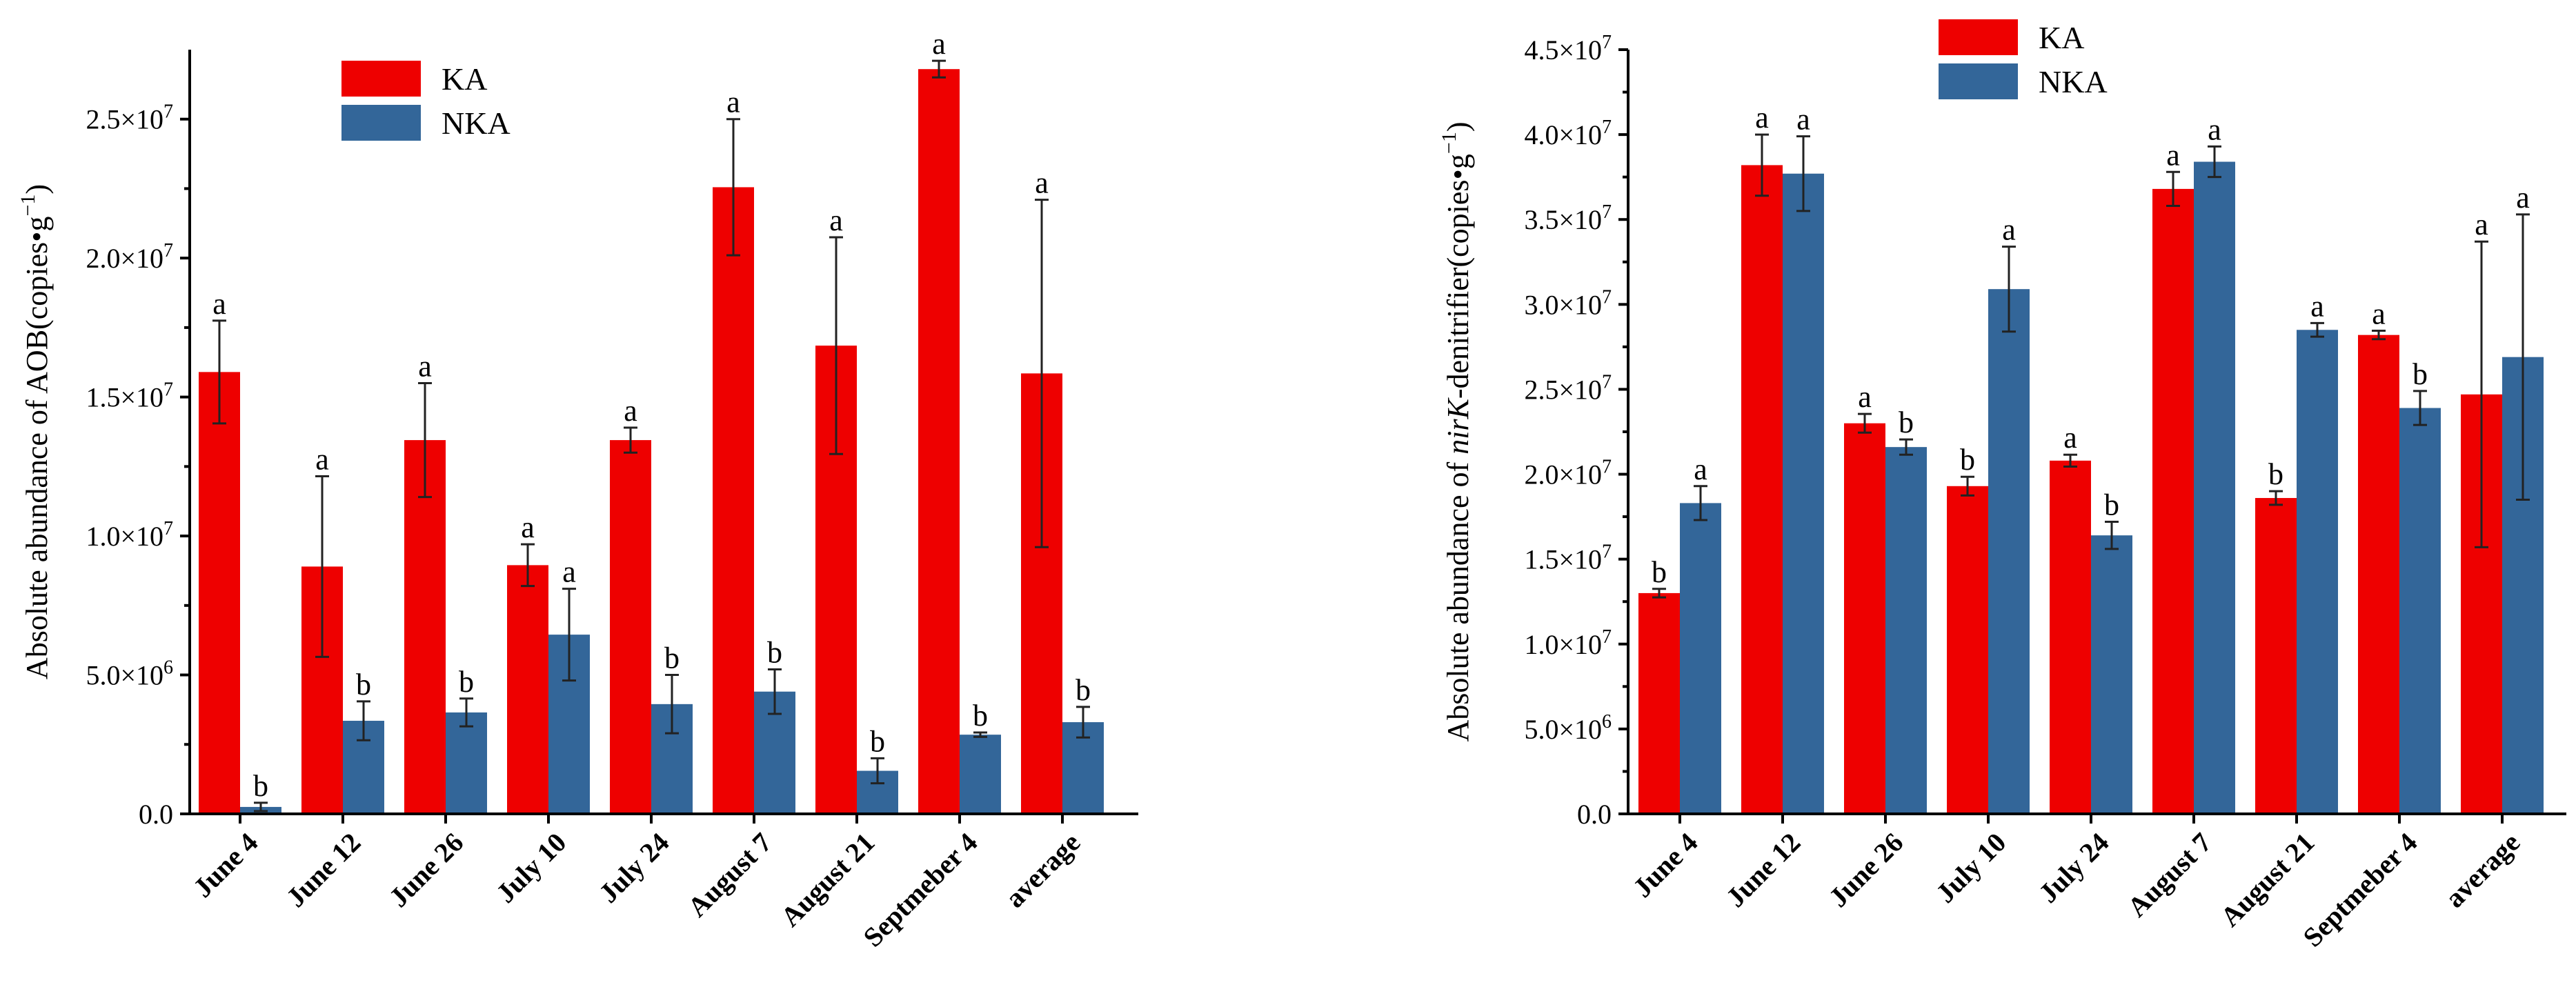 Image resolution: width=2576 pixels, height=987 pixels. Describe the element at coordinates (877, 741) in the screenshot. I see `significance-label-nka-7: b` at that location.